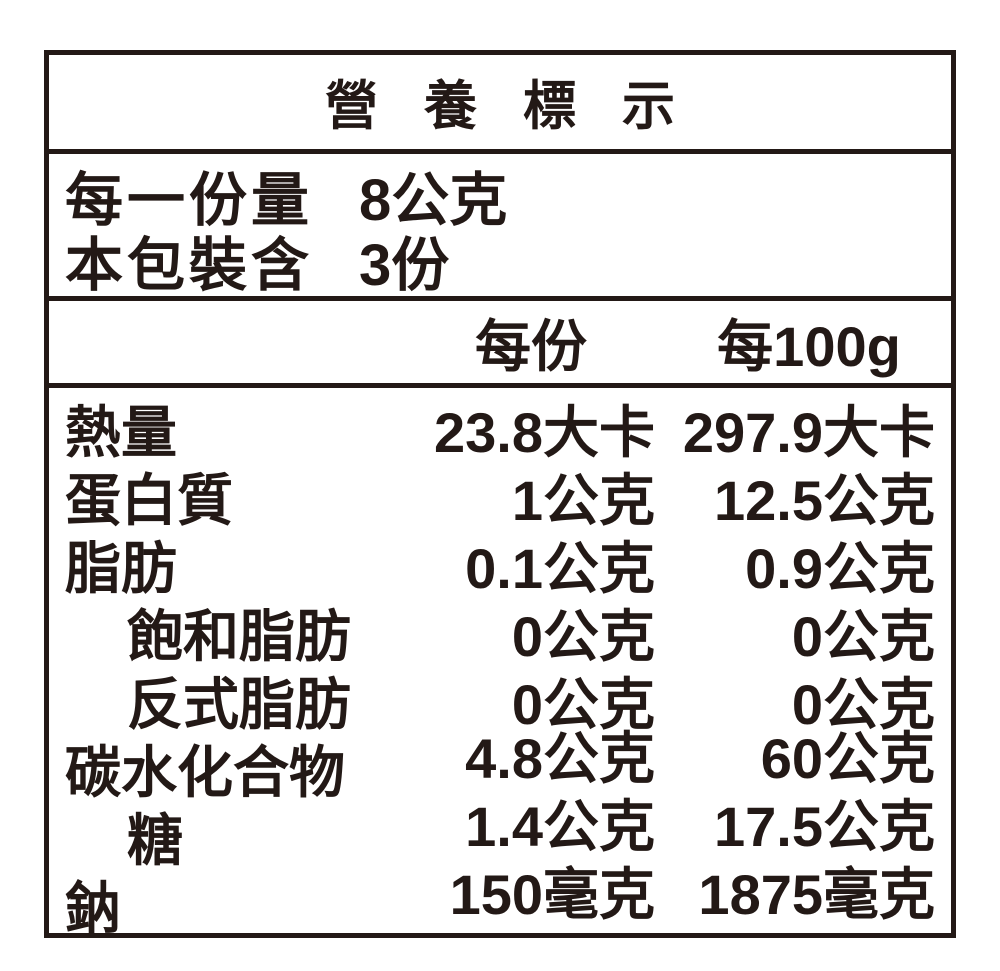 Image resolution: width=1000 pixels, height=971 pixels. I want to click on nutrient-row-saturated-fat: 飽和脂肪 0公克 0公克, so click(500, 630).